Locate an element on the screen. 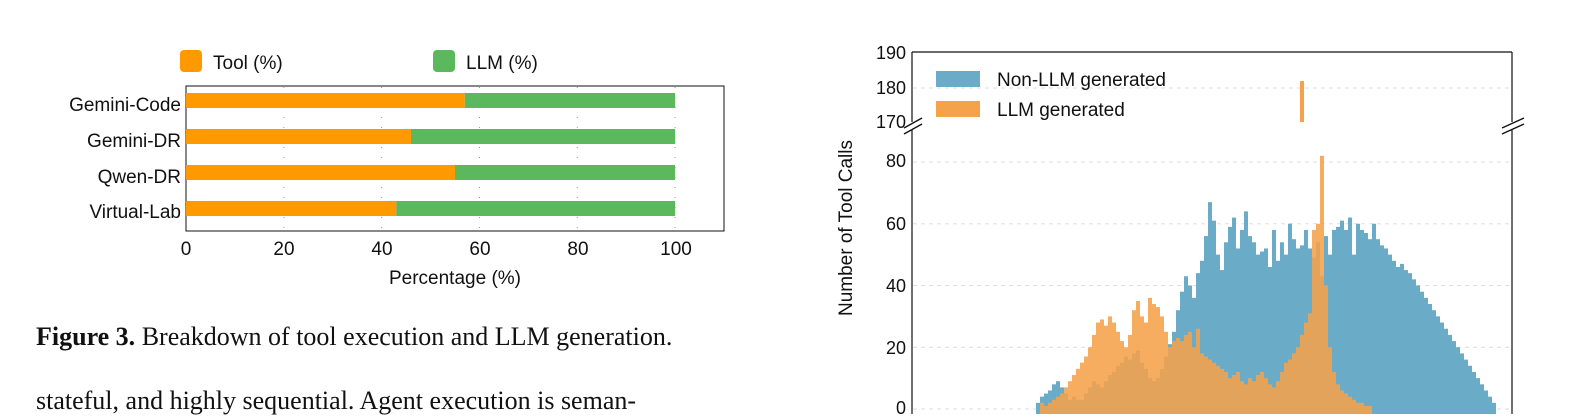  x-tick-label: 100 is located at coordinates (676, 249).